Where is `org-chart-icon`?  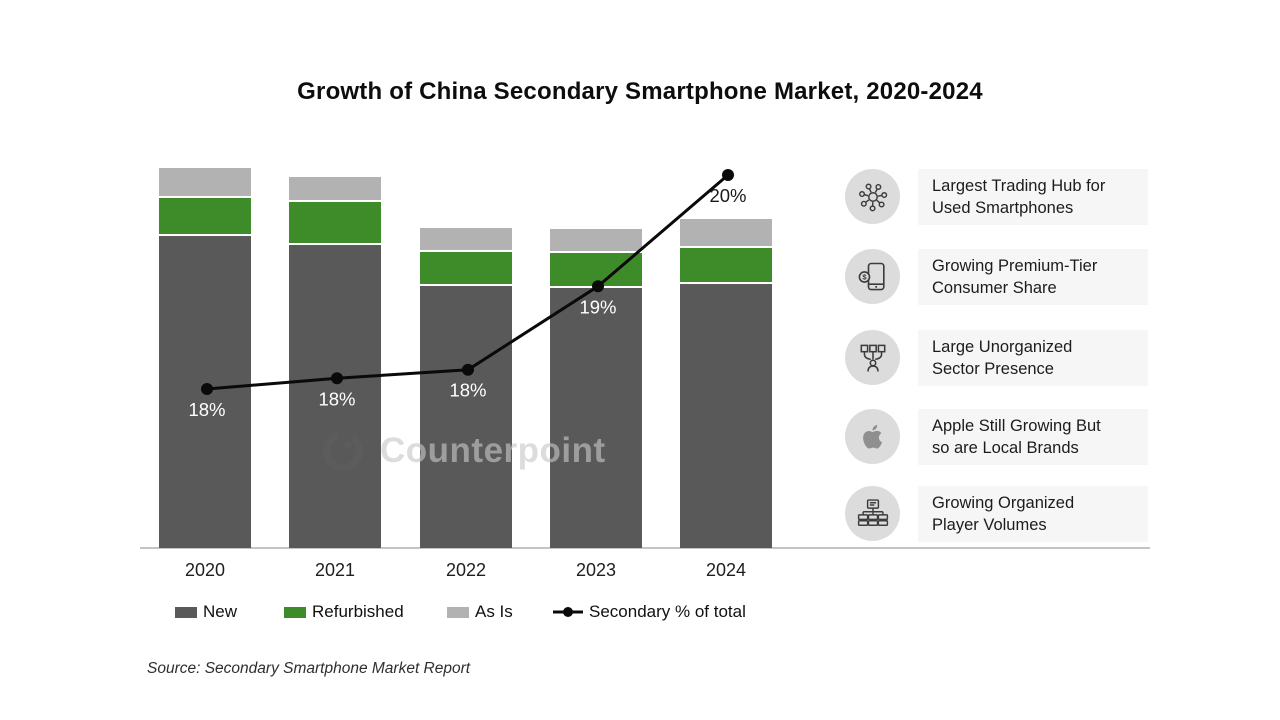
org-chart-icon is located at coordinates (872, 513).